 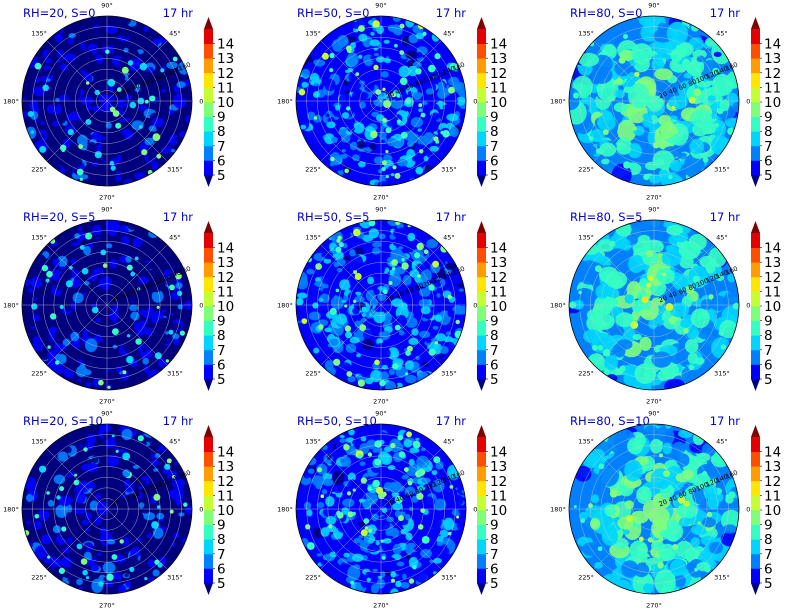 I want to click on angle-tick-label: 315°, so click(x=175, y=373).